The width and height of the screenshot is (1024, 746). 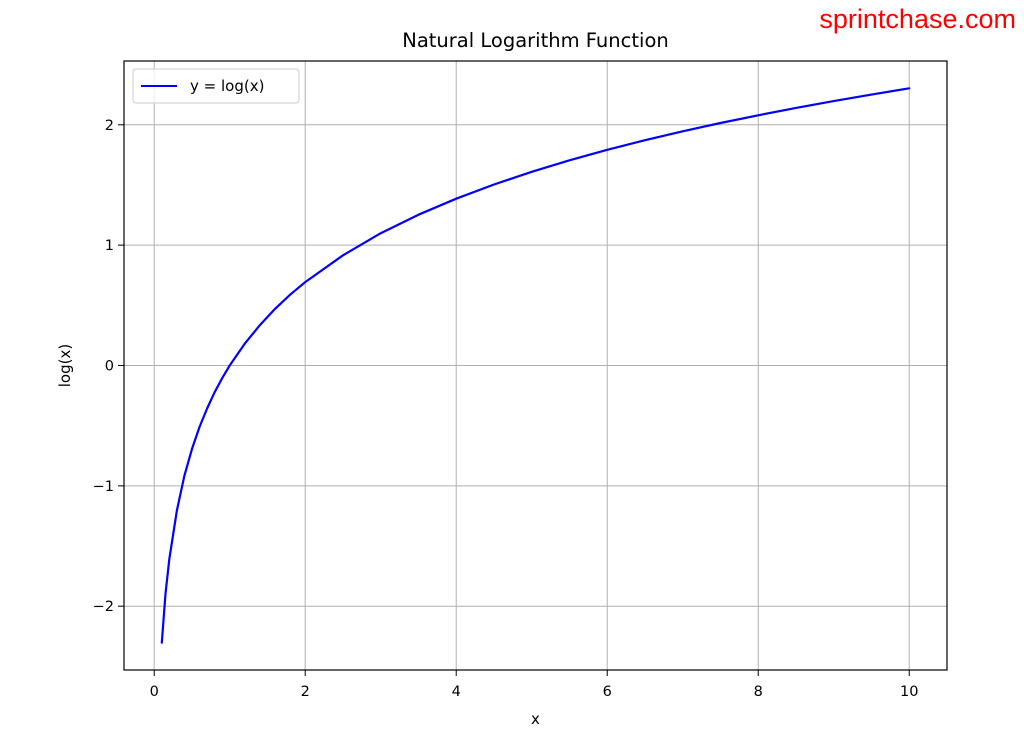 I want to click on legend: y = log(x), so click(x=216, y=86).